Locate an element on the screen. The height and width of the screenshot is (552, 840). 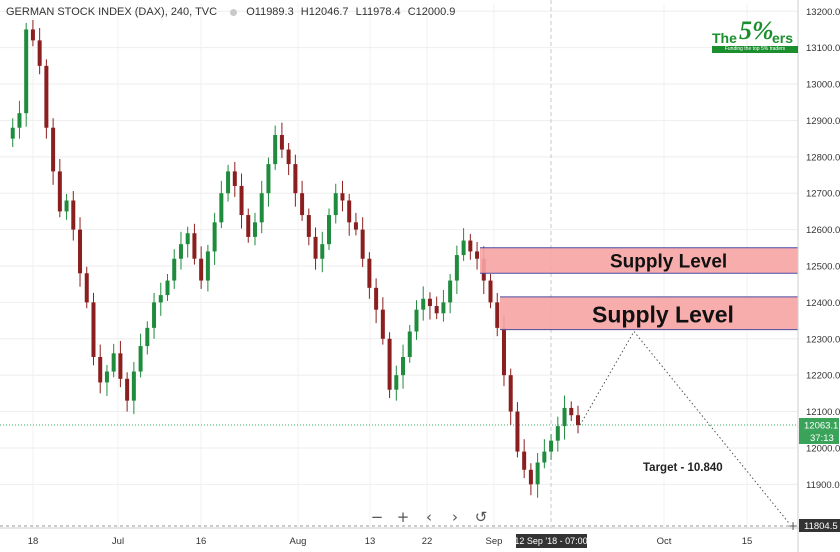
projection-path is located at coordinates (685, 427).